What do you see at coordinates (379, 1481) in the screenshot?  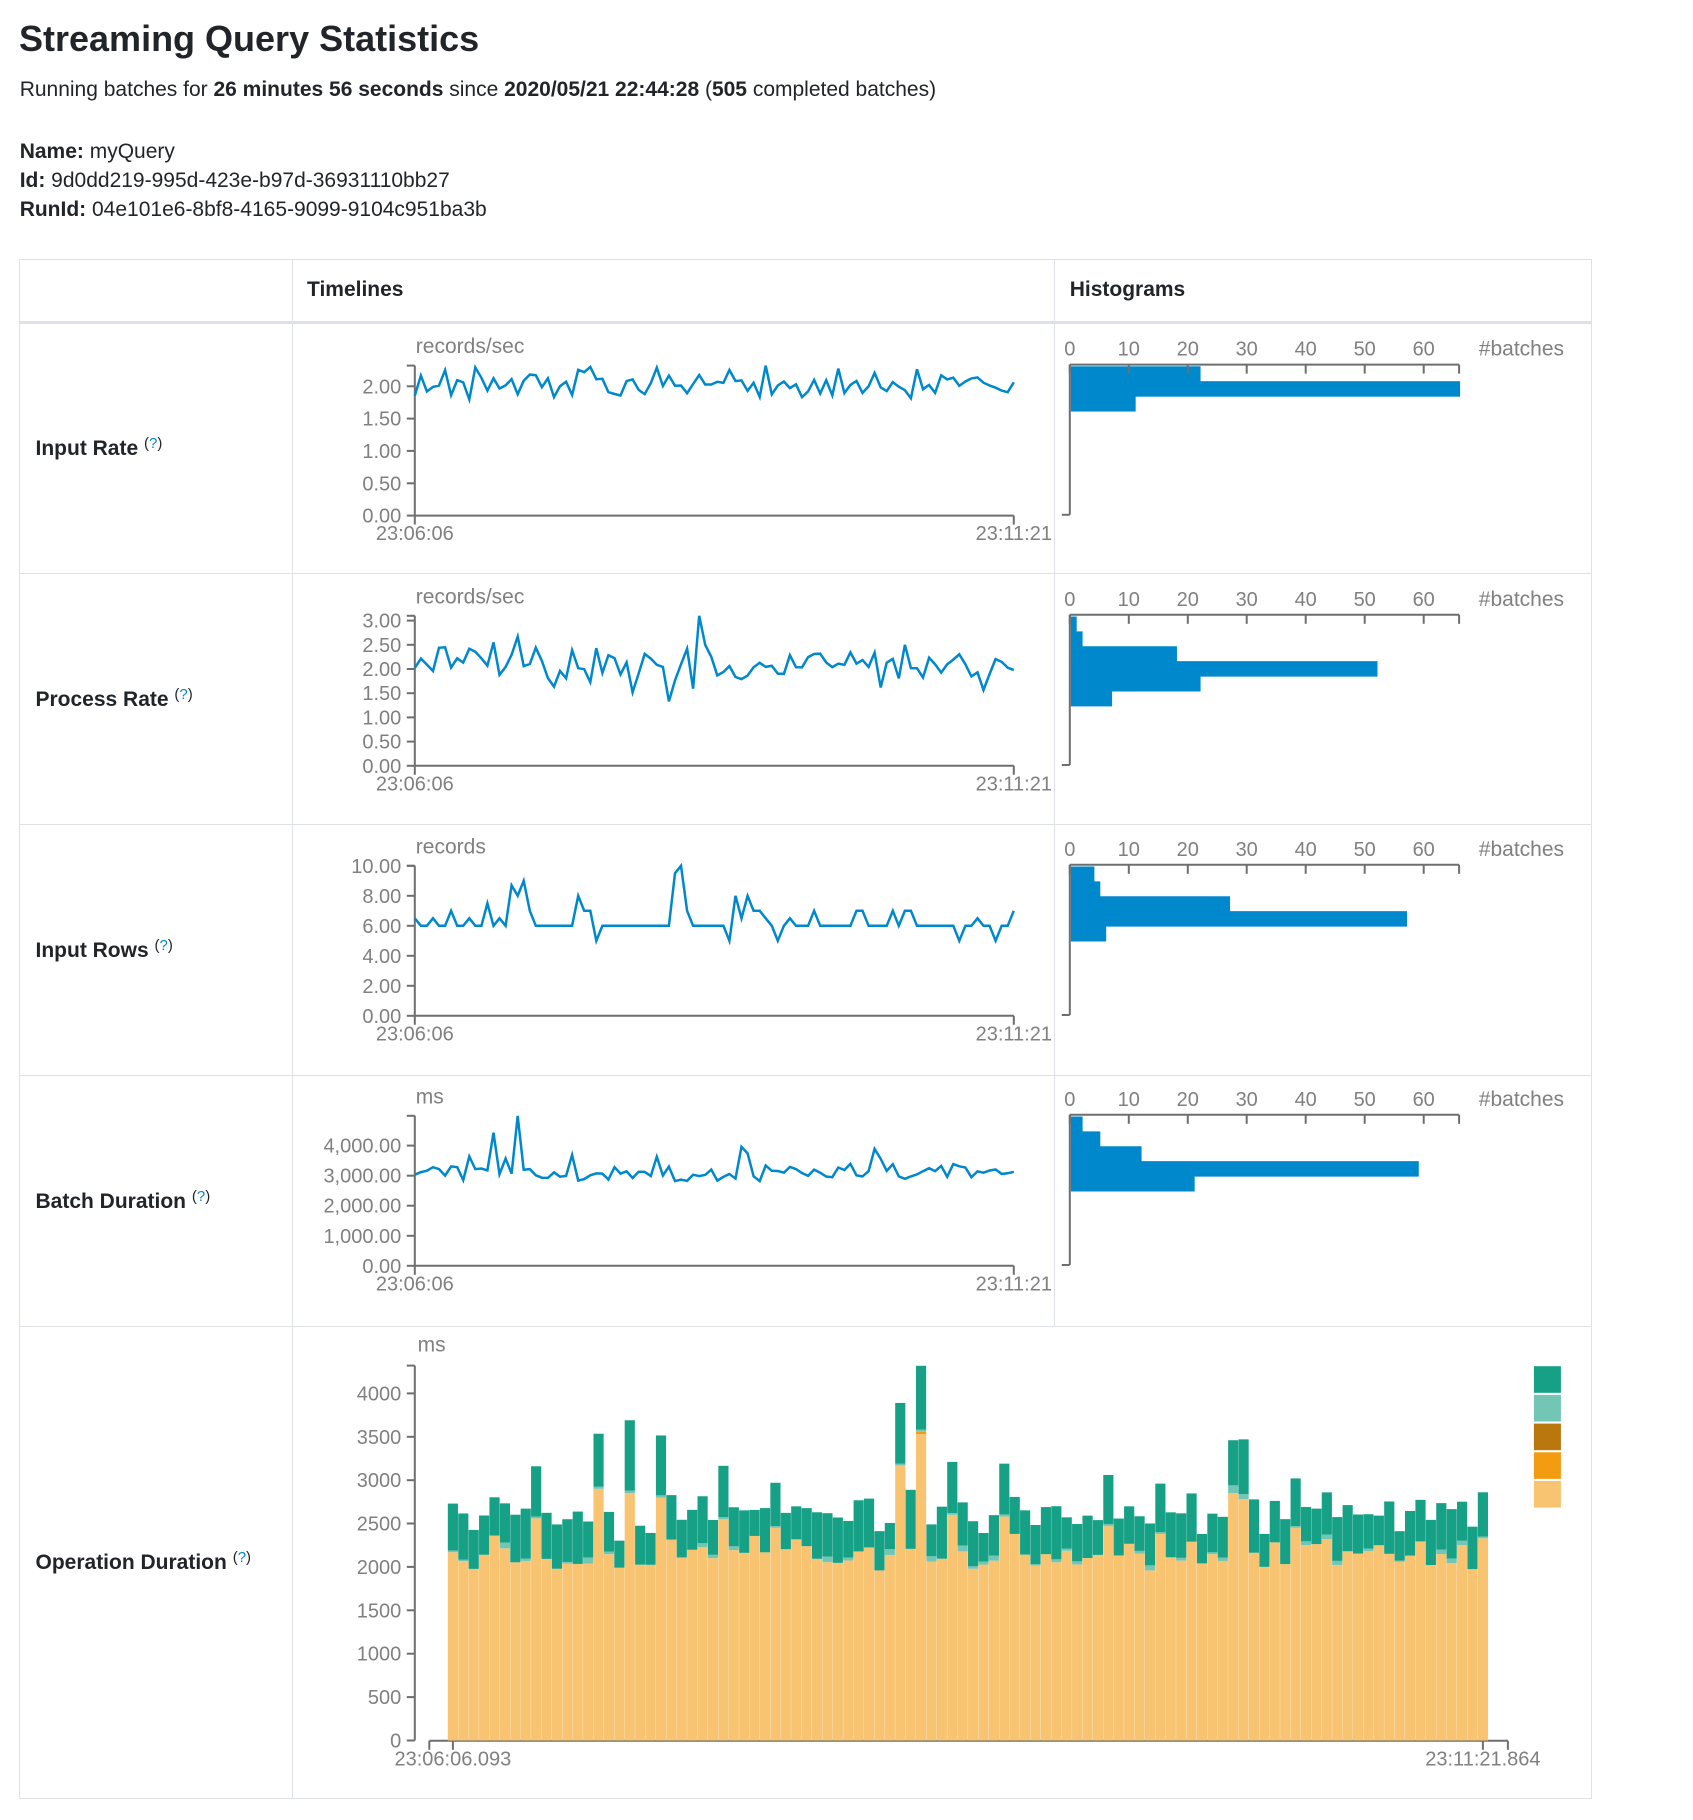 I see `svg-text: 3000` at bounding box center [379, 1481].